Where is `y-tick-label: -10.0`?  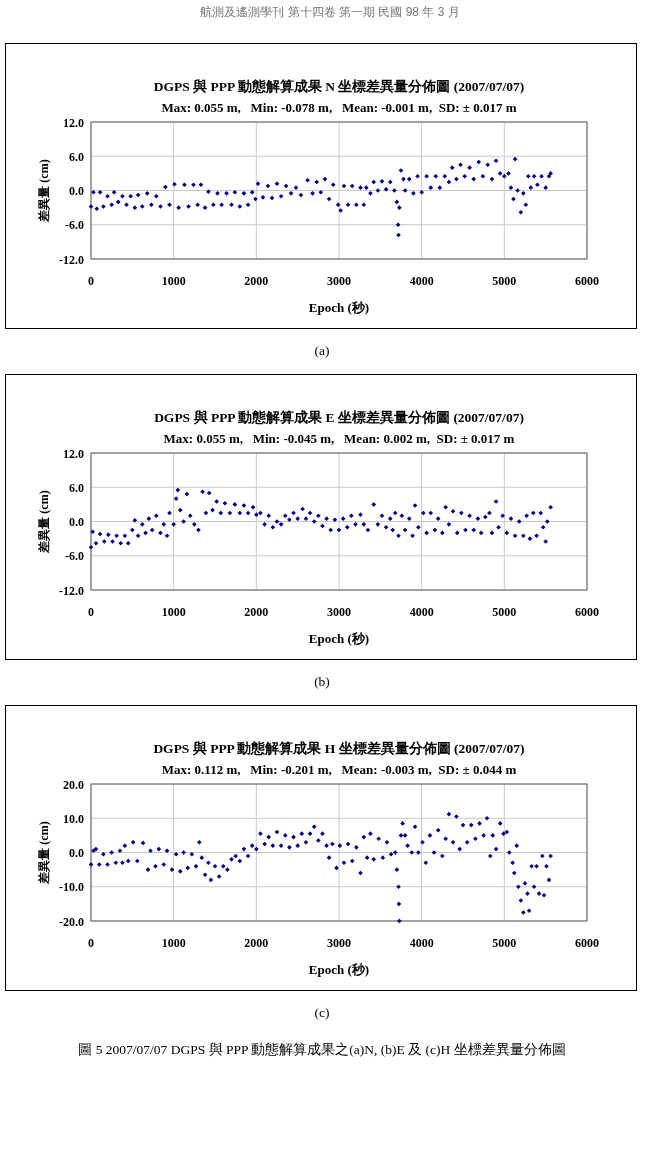
y-tick-label: -10.0 is located at coordinates (71, 887).